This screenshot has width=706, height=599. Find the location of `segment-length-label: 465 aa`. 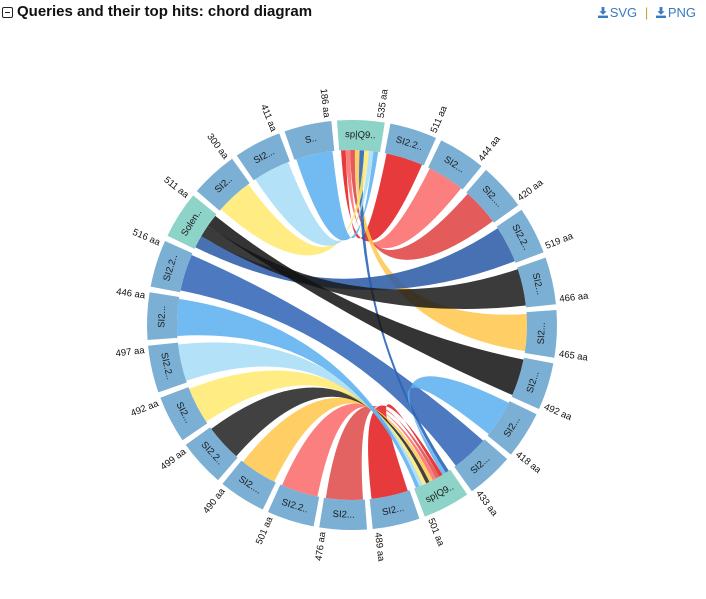

segment-length-label: 465 aa is located at coordinates (573, 356).